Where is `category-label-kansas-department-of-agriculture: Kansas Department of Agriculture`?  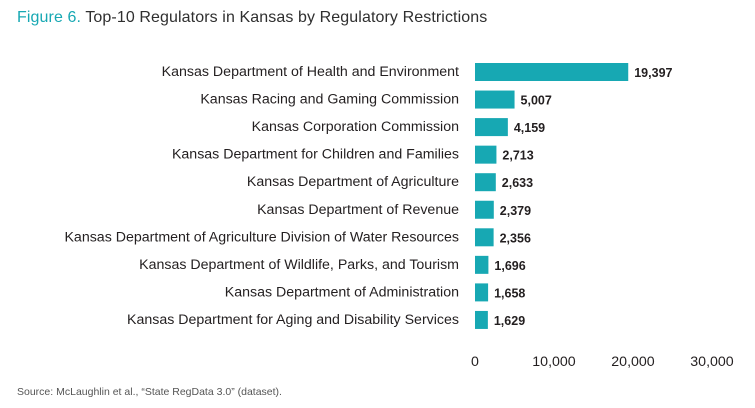 category-label-kansas-department-of-agriculture: Kansas Department of Agriculture is located at coordinates (353, 182).